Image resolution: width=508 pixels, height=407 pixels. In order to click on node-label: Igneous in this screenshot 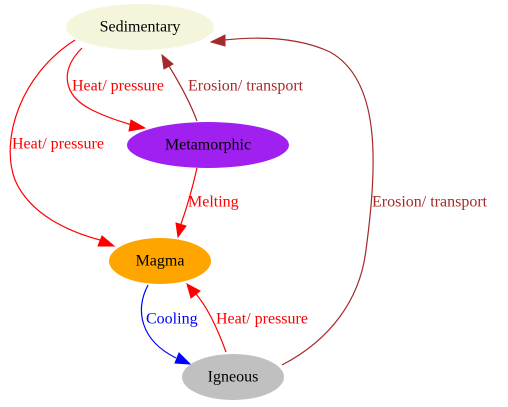, I will do `click(233, 377)`.